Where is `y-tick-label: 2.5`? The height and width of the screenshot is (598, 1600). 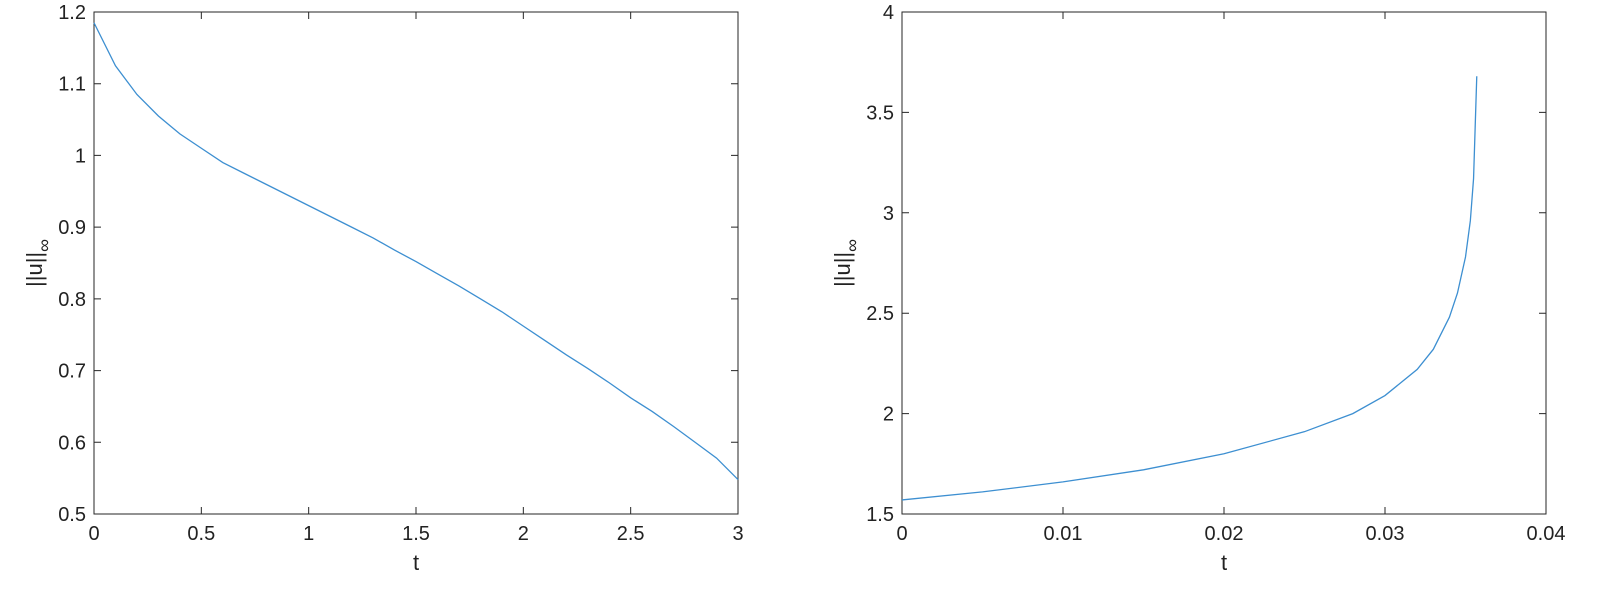
y-tick-label: 2.5 is located at coordinates (880, 314).